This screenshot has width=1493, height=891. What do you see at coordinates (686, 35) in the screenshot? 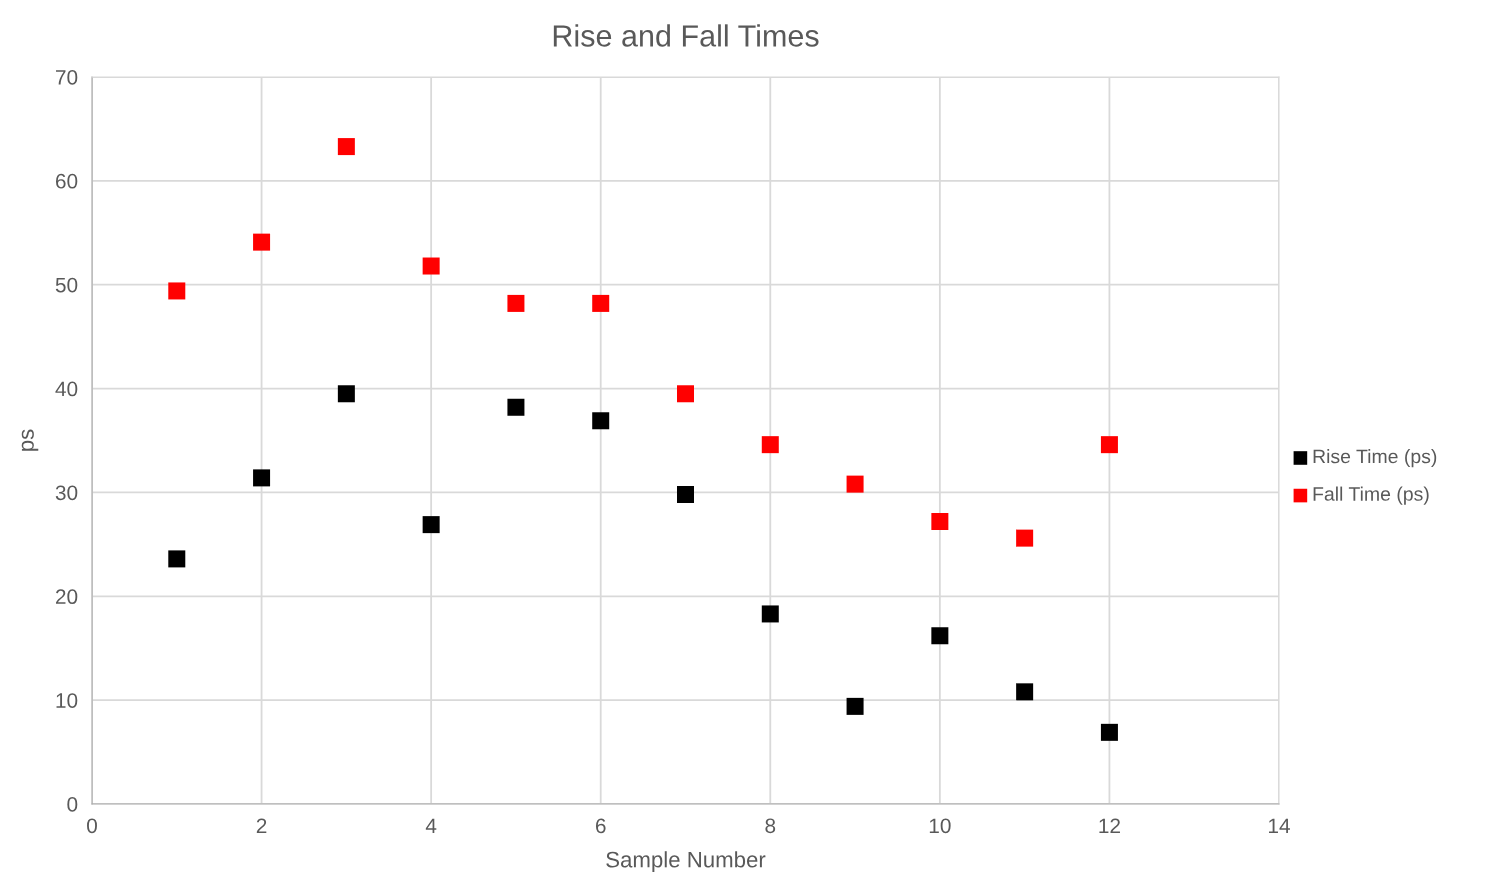
I see `chart-title: Rise and Fall Times` at bounding box center [686, 35].